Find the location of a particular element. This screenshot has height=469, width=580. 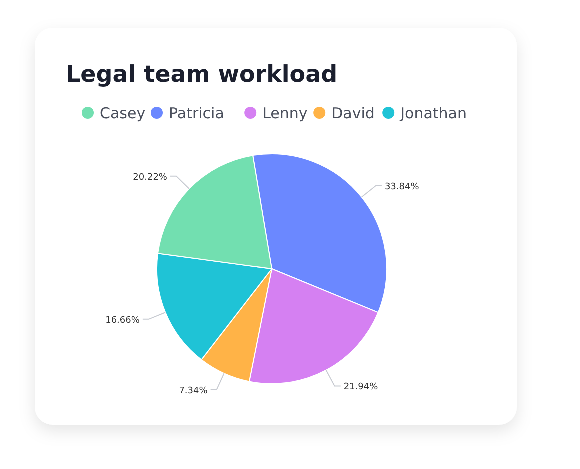

legend-label: Lenny is located at coordinates (285, 113).